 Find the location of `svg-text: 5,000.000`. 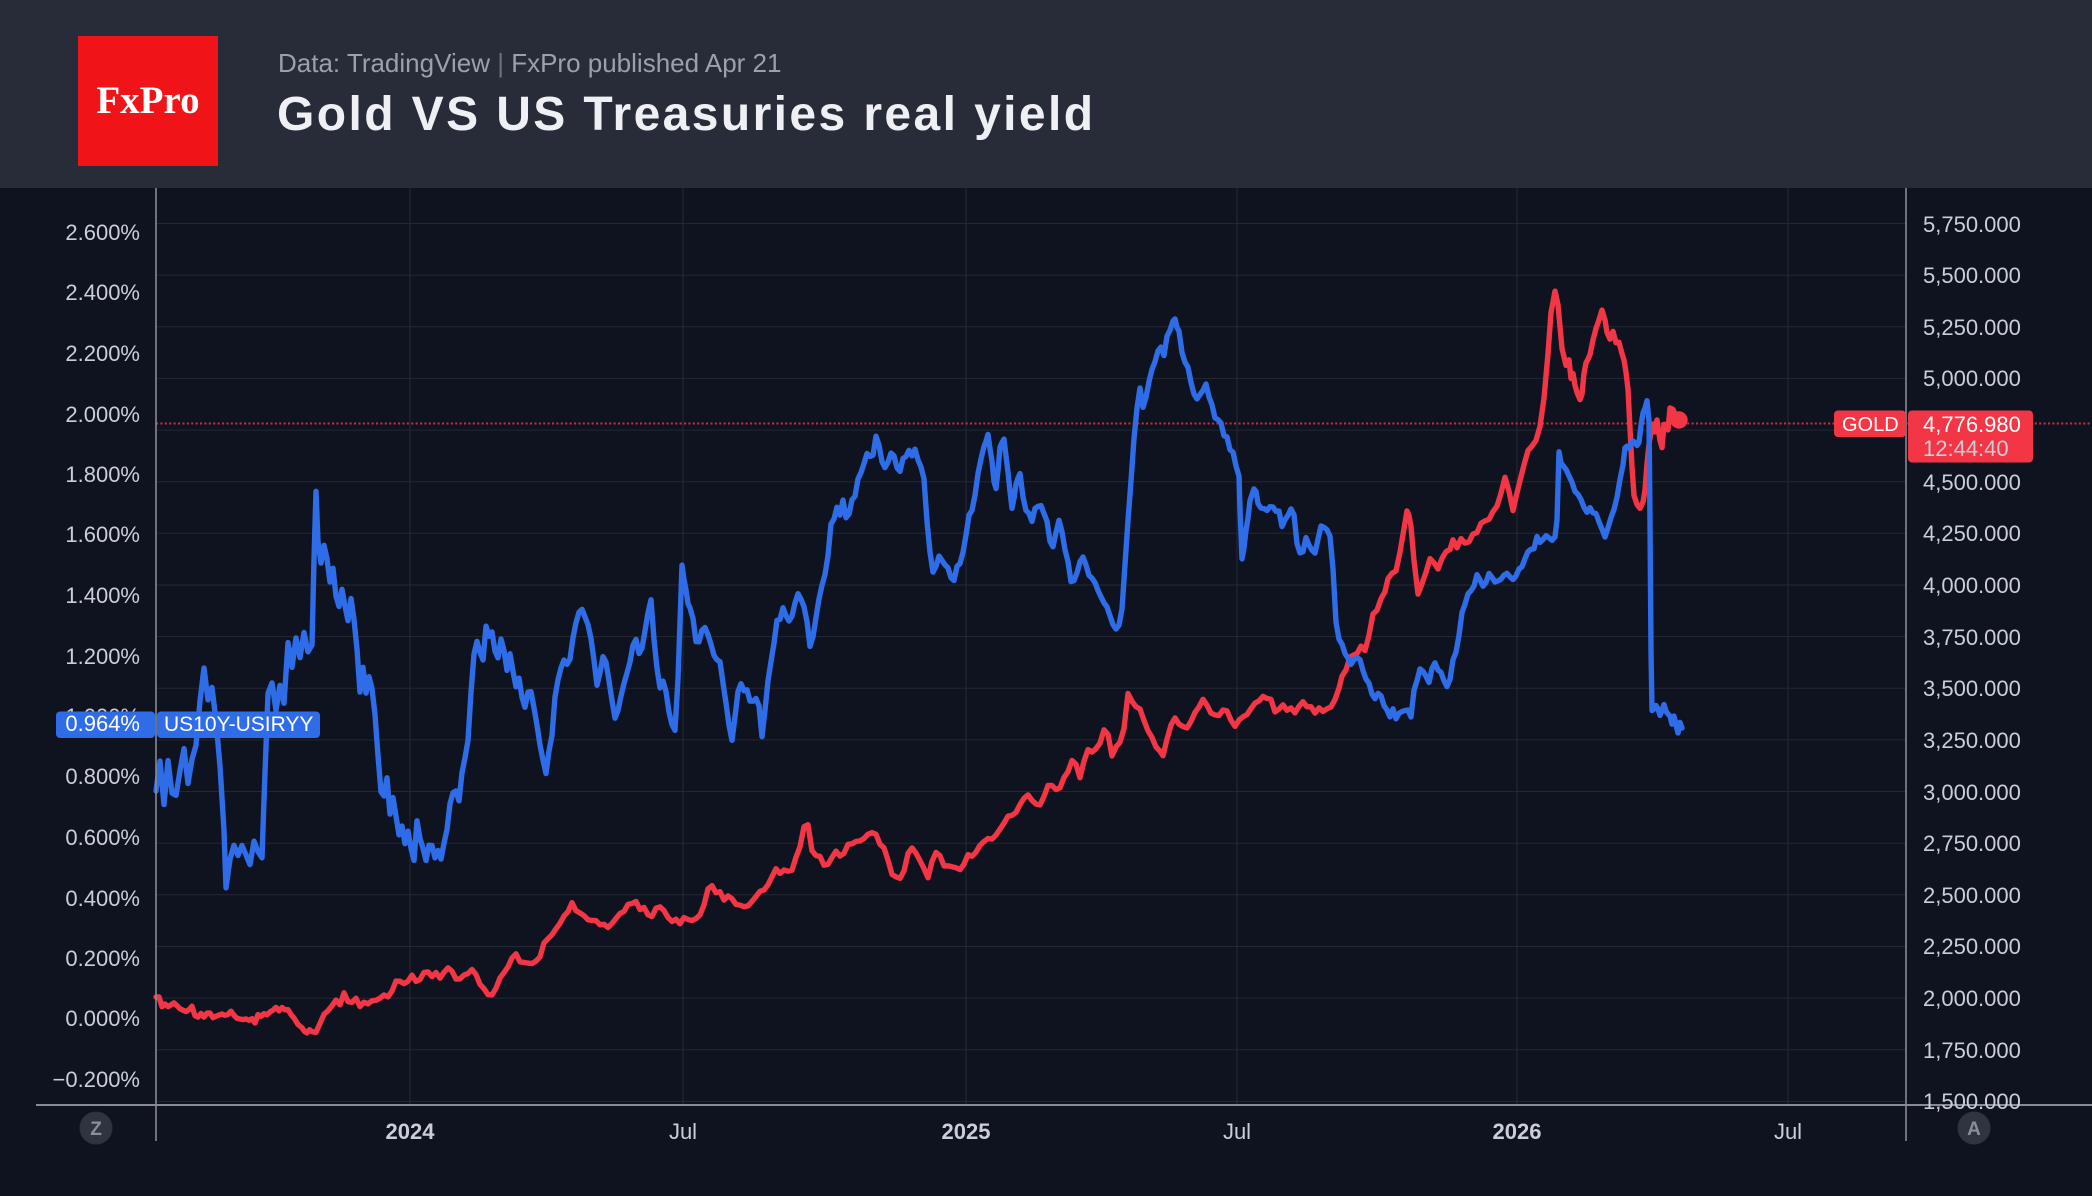

svg-text: 5,000.000 is located at coordinates (1972, 378).